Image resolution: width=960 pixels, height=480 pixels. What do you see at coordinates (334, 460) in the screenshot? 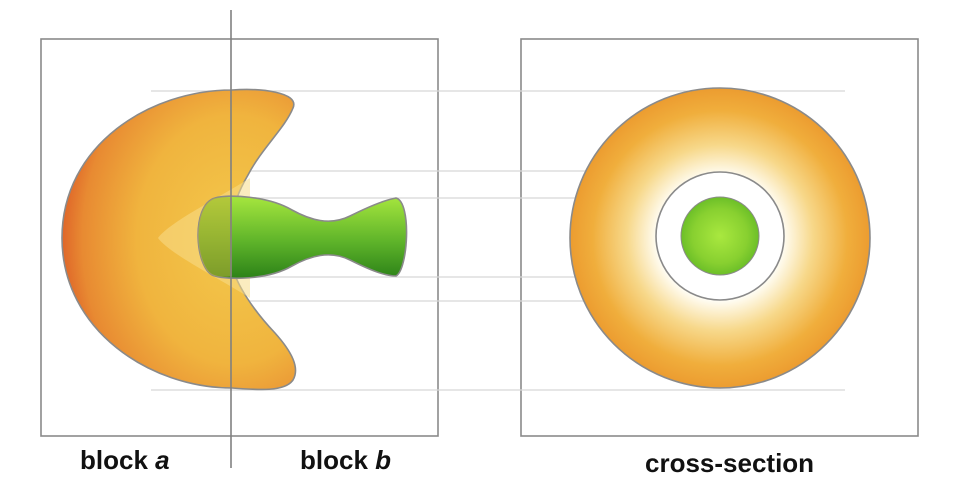
I see `block-b-label-prefix: block` at bounding box center [334, 460].